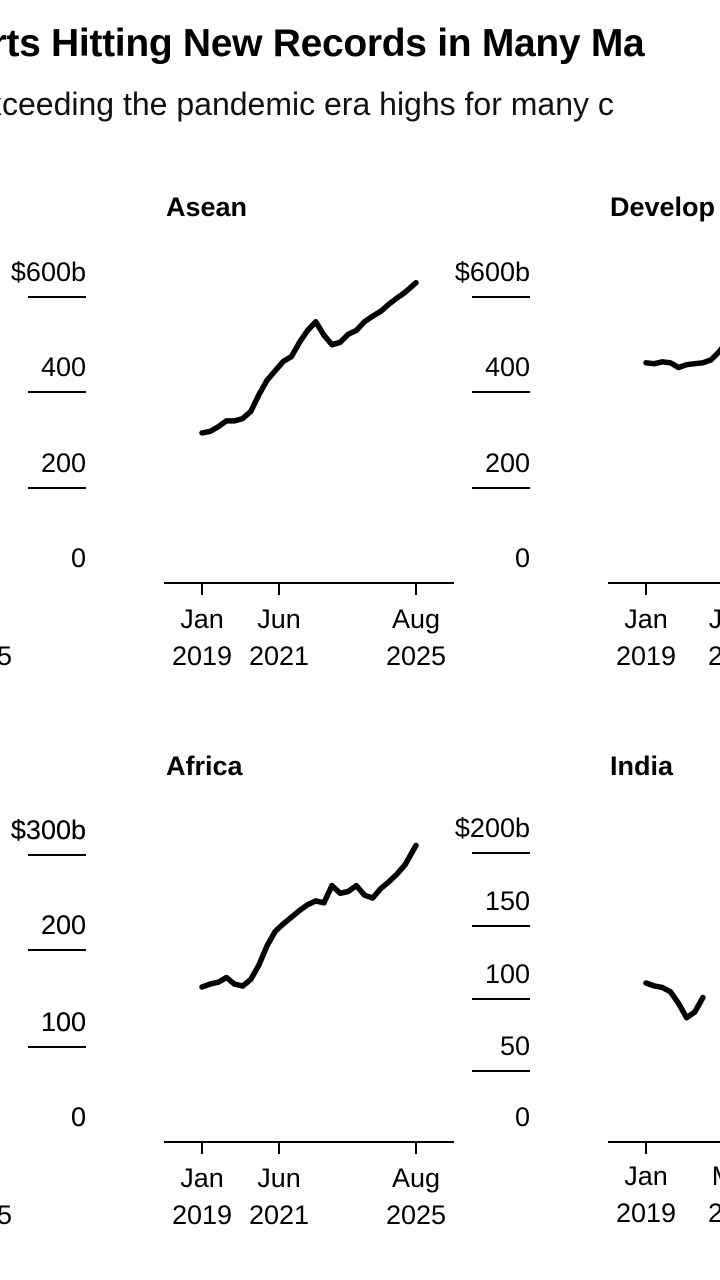 The image size is (720, 1280). Describe the element at coordinates (515, 1046) in the screenshot. I see `y-tick-label-5-1: 50` at that location.